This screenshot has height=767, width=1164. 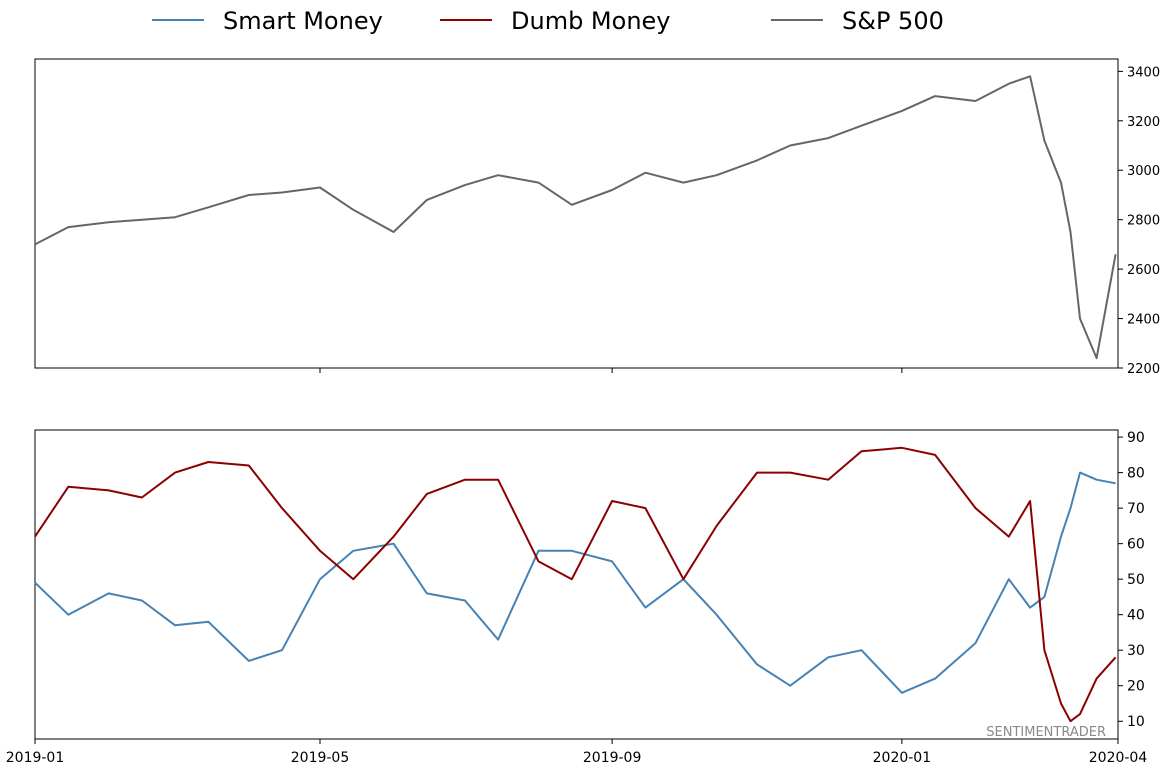 What do you see at coordinates (902, 758) in the screenshot?
I see `bottom-xtick-label-3: 2020-01` at bounding box center [902, 758].